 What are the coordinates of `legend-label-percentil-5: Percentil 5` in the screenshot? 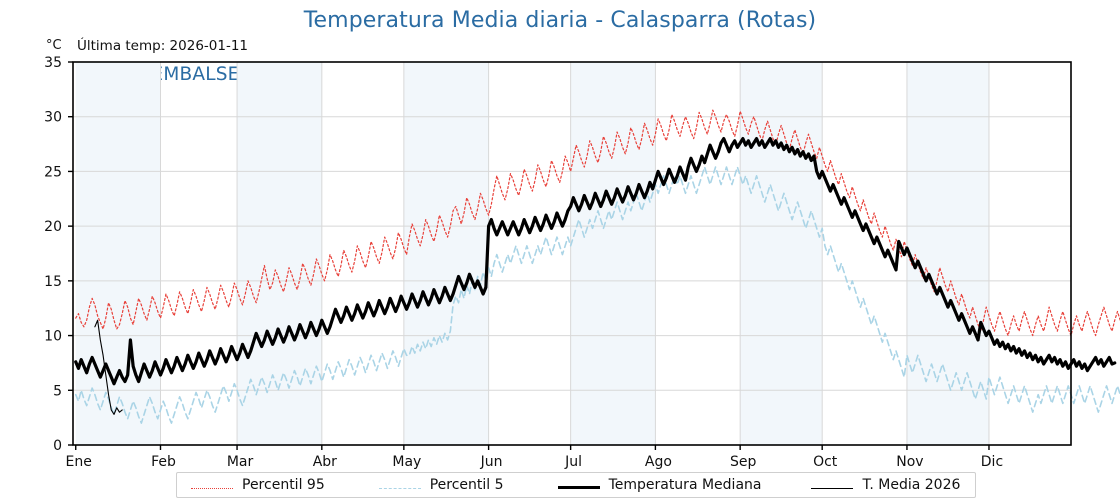 It's located at (466, 485).